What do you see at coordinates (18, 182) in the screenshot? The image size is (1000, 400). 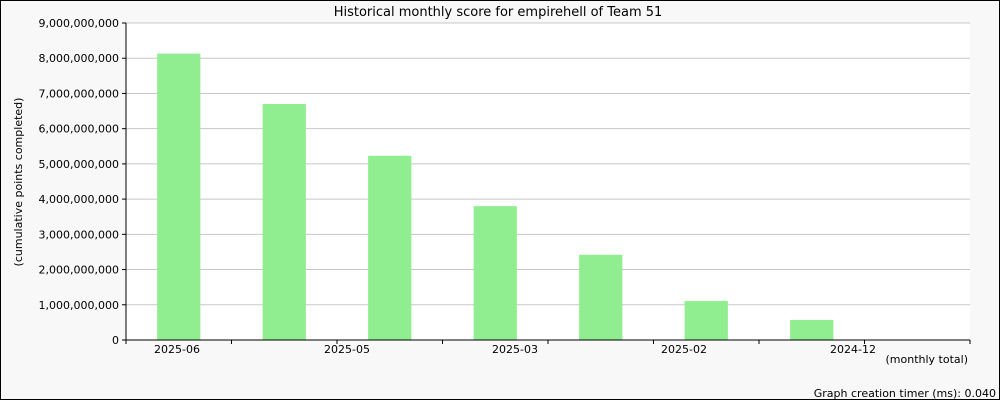 I see `y-axis-label: (cumulative points completed)` at bounding box center [18, 182].